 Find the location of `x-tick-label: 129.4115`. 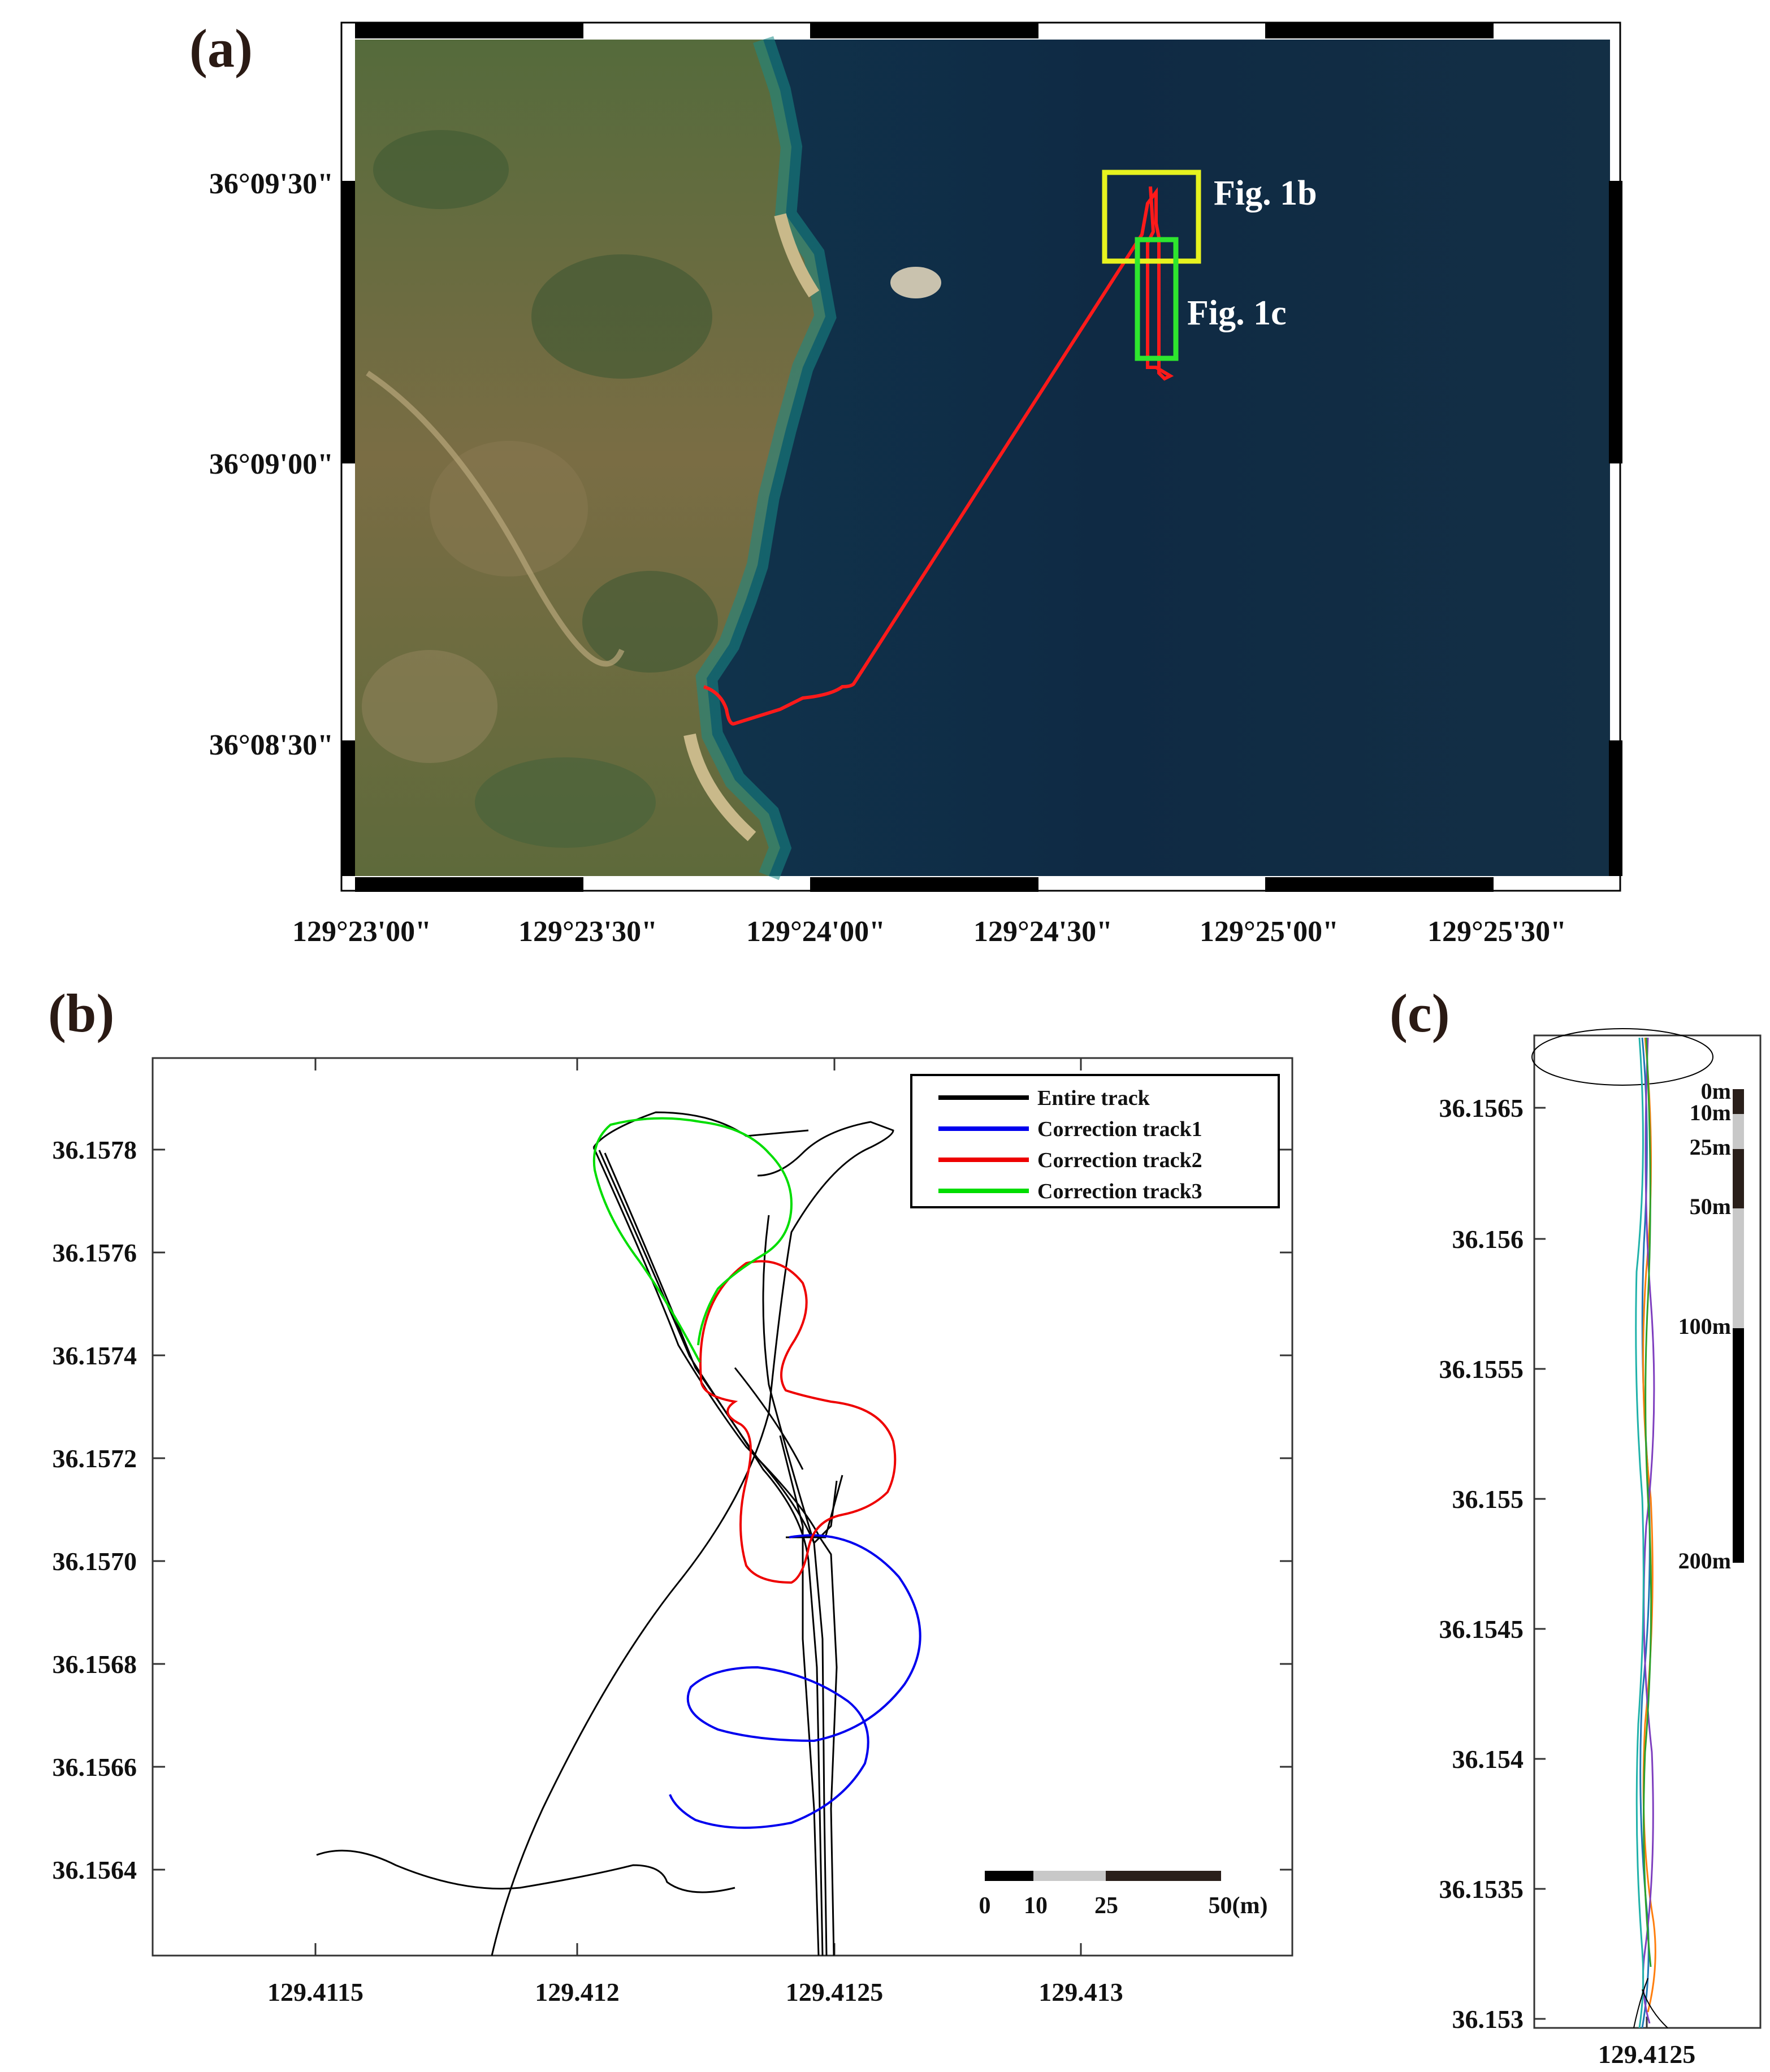

x-tick-label: 129.4115 is located at coordinates (315, 1992).